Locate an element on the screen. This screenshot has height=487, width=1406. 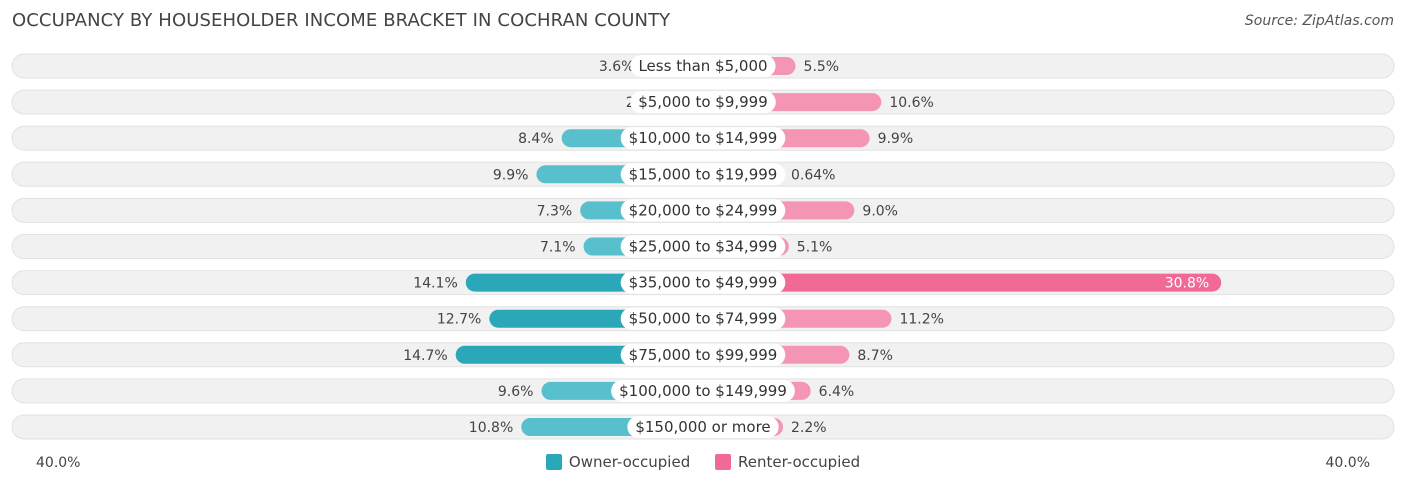
owner-value-label: 10.8% is located at coordinates (491, 428).